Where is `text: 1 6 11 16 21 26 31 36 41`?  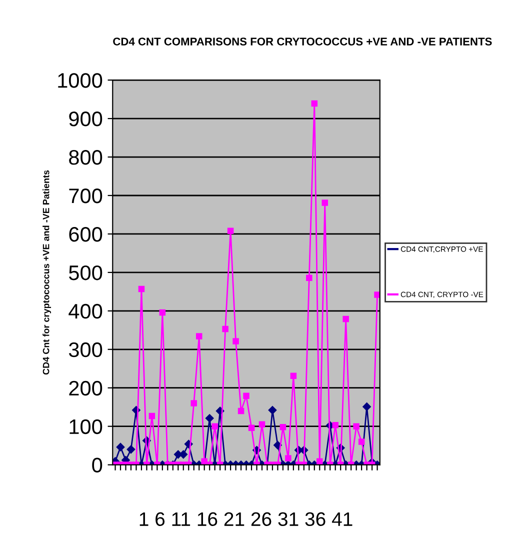
text: 1 6 11 16 21 26 31 36 41 is located at coordinates (246, 519).